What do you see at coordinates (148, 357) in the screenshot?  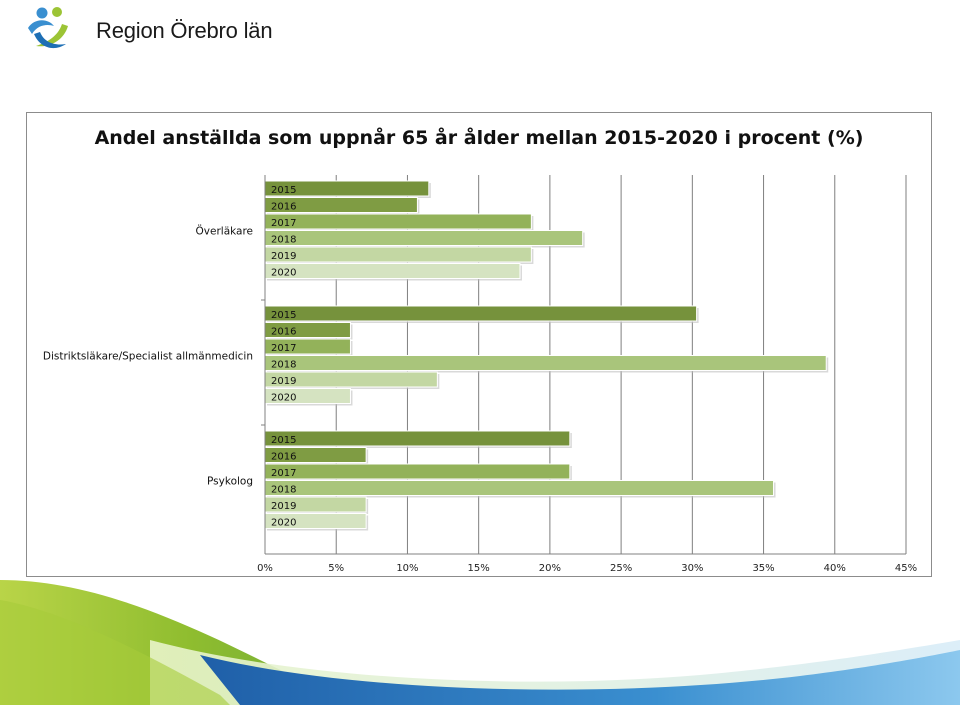 I see `category-label: Distriktsläkare/Specialist allmänmedicin` at bounding box center [148, 357].